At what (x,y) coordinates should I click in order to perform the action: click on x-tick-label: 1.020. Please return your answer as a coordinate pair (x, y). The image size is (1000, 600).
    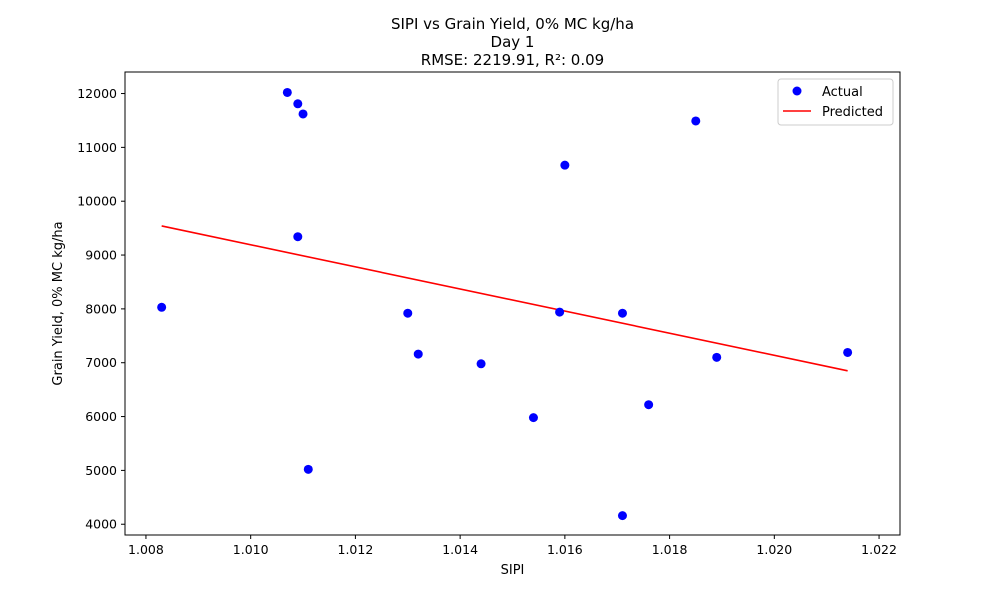
    Looking at the image, I should click on (774, 549).